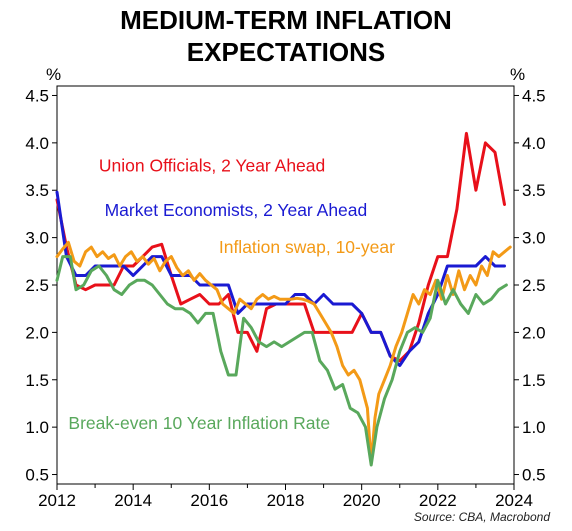 The image size is (572, 531). Describe the element at coordinates (534, 332) in the screenshot. I see `y-tick-label-right: 2.0` at that location.